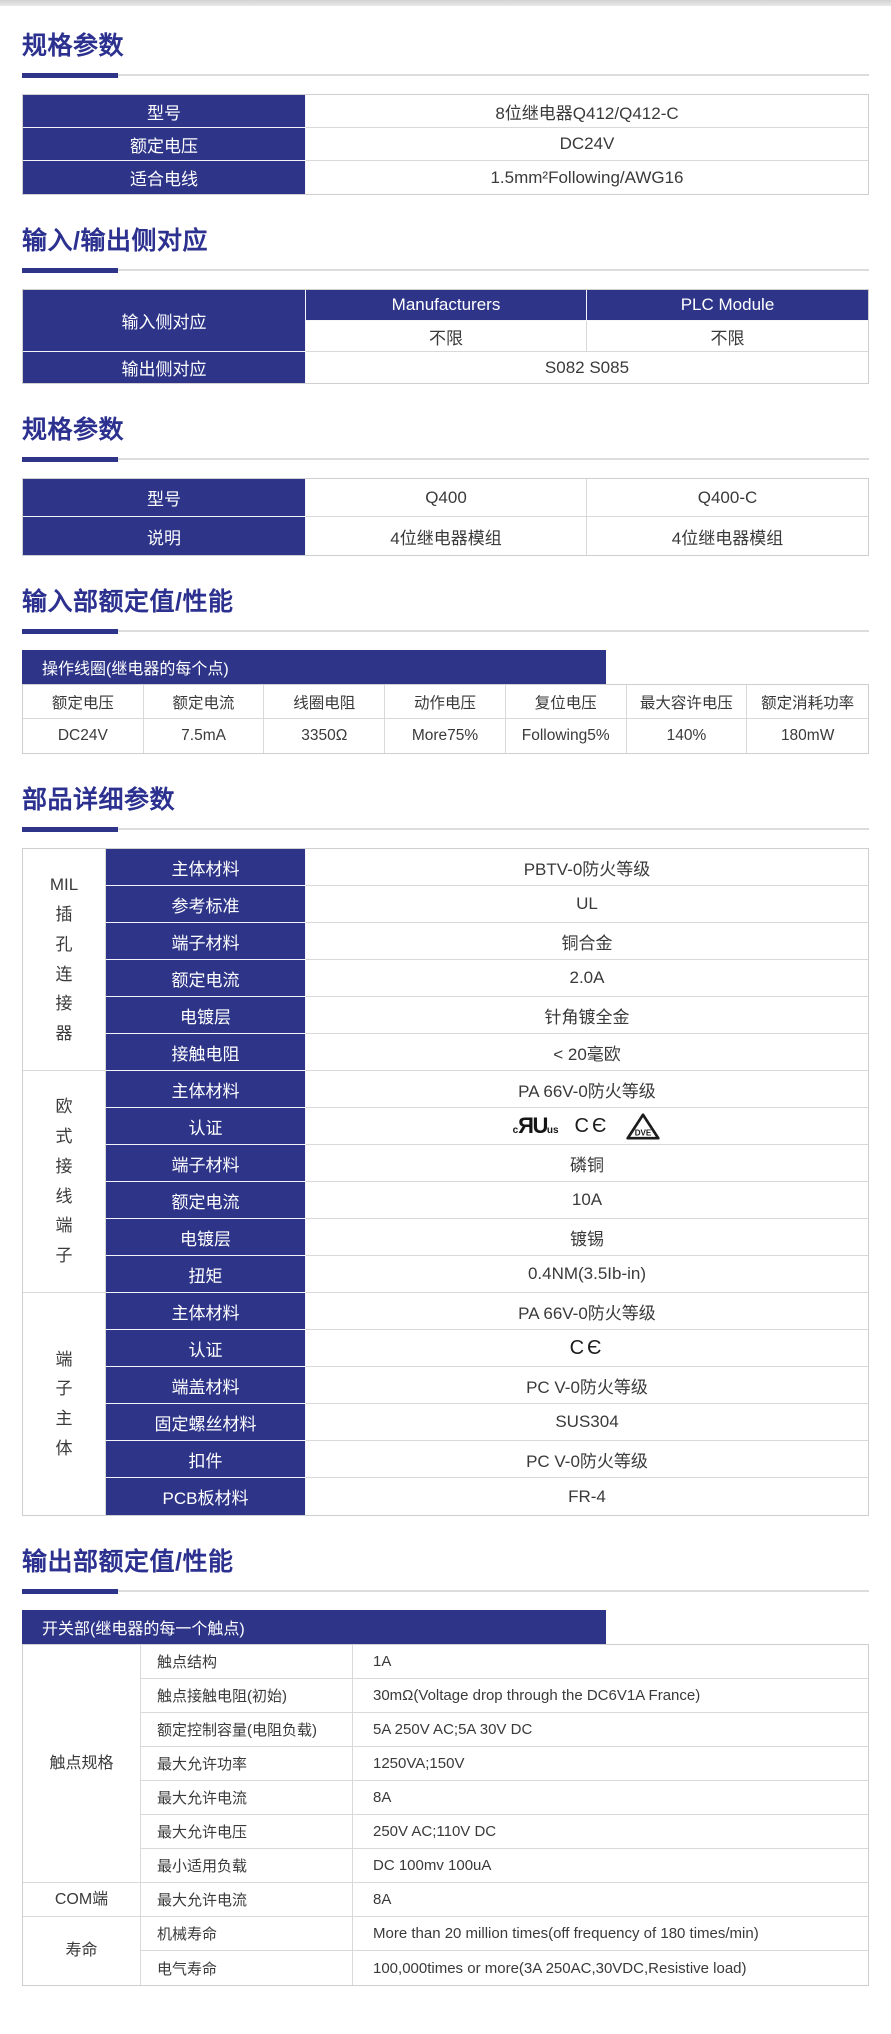 The height and width of the screenshot is (2034, 891). What do you see at coordinates (164, 144) in the screenshot?
I see `row-label: 额定电压` at bounding box center [164, 144].